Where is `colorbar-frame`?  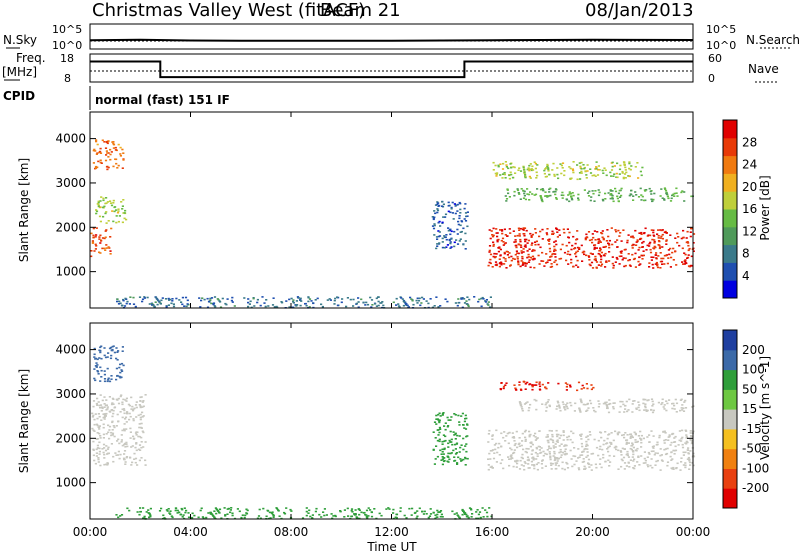
colorbar-frame is located at coordinates (730, 419).